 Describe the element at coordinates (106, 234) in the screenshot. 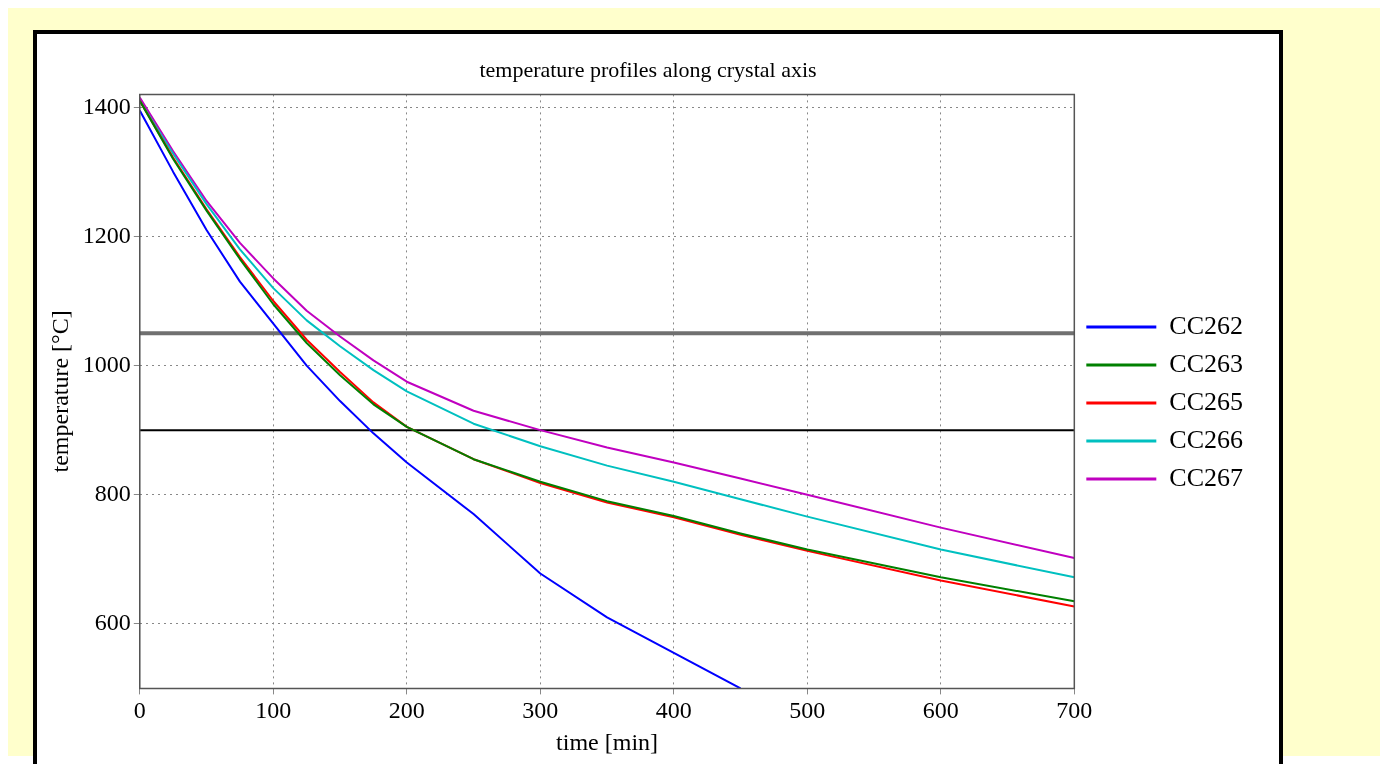

I see `y-tick-label: 1200` at that location.